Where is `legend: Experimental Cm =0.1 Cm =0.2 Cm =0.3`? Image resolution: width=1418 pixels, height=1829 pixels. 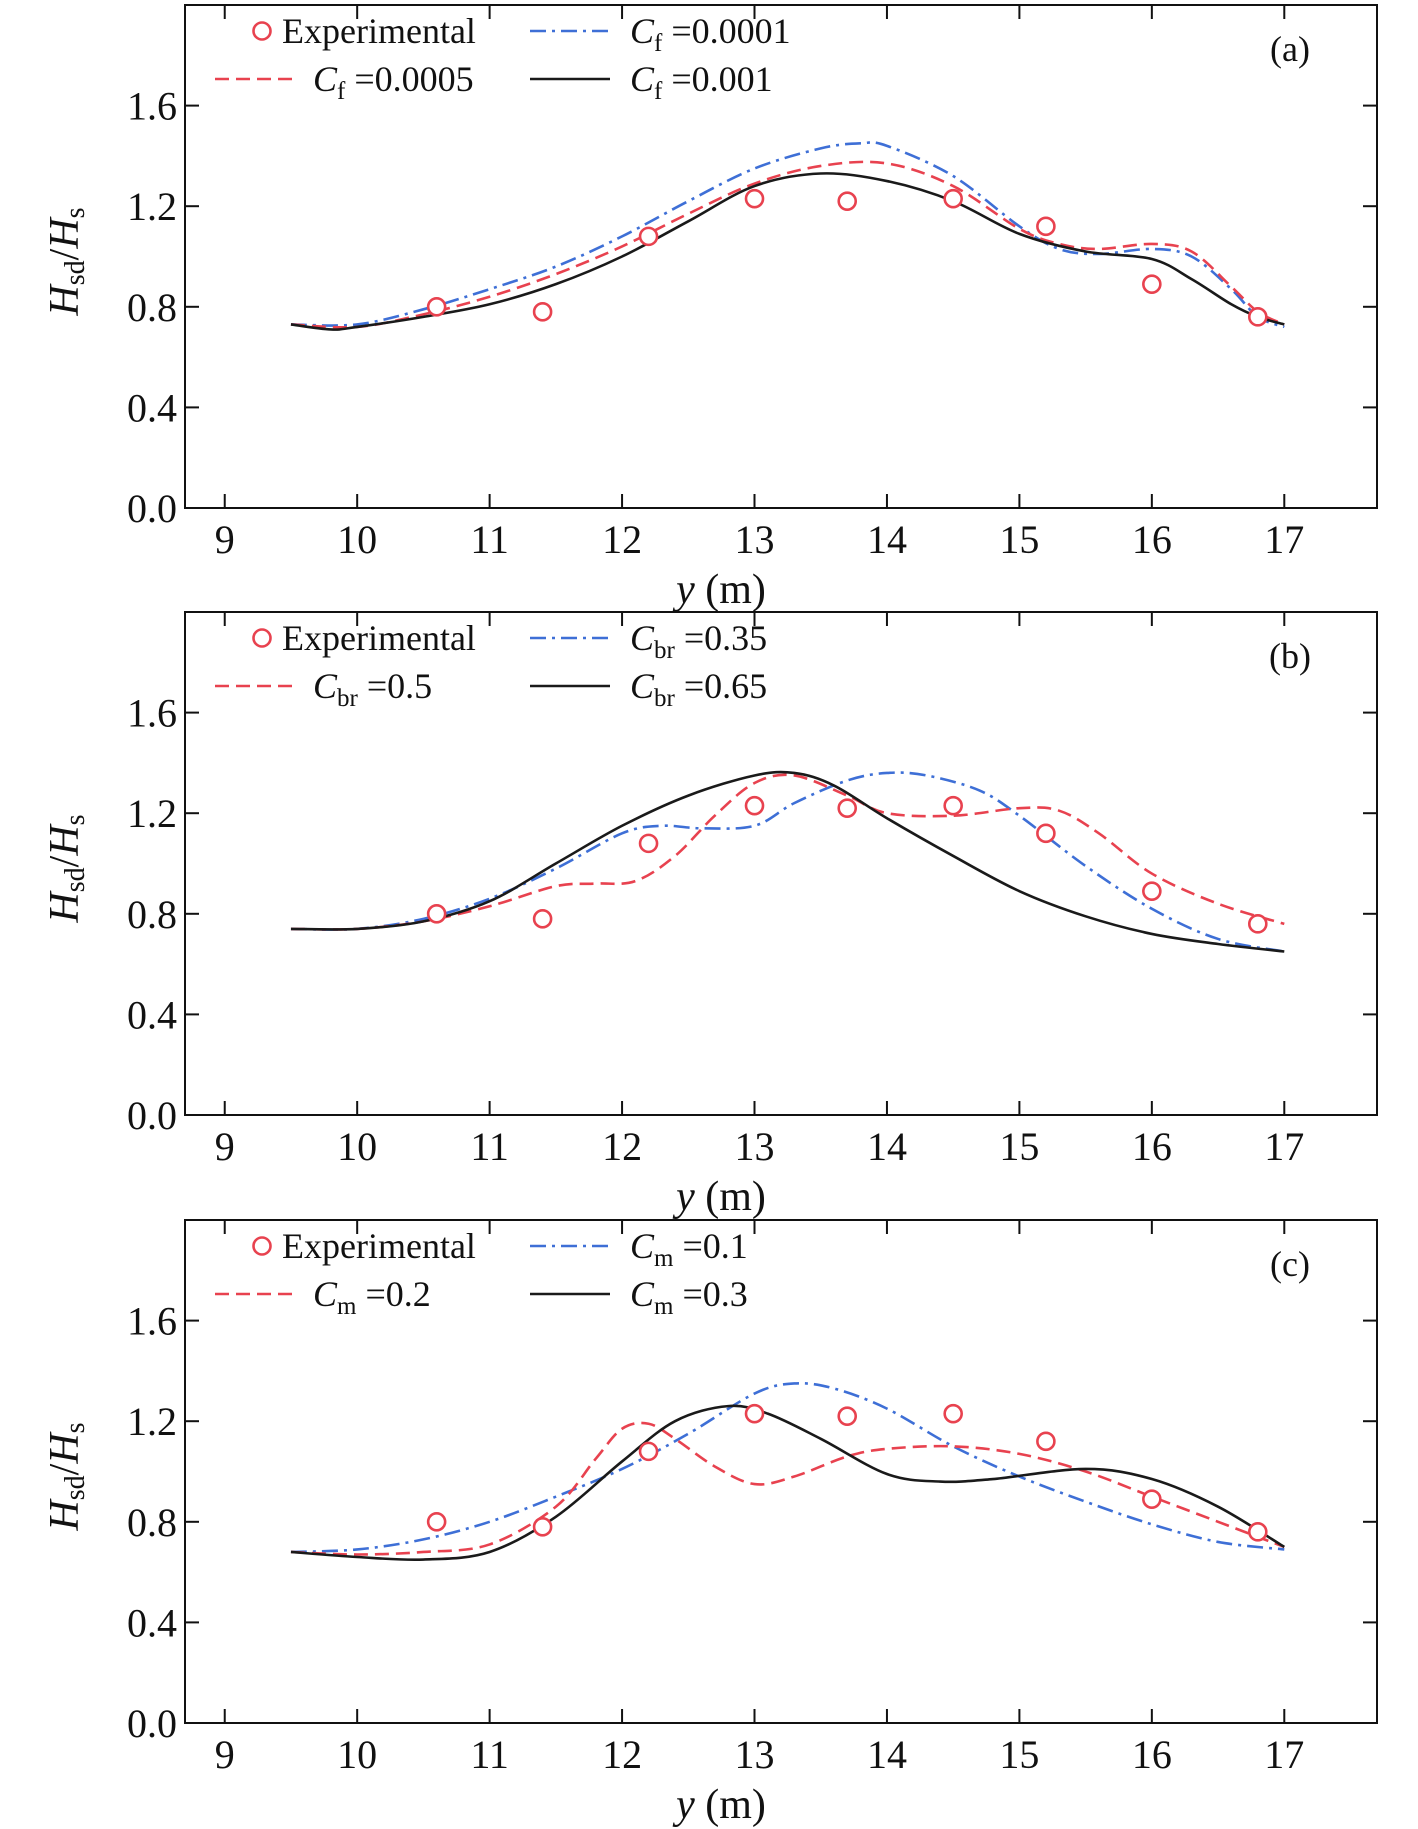 legend: Experimental Cm =0.1 Cm =0.2 Cm =0.3 is located at coordinates (481, 1273).